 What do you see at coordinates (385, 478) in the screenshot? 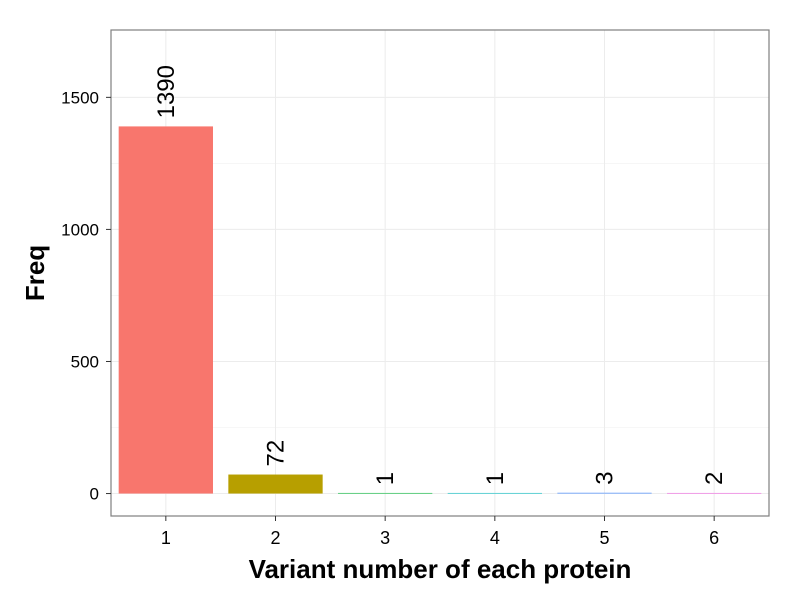
I see `bar-value-label-3: 1` at bounding box center [385, 478].